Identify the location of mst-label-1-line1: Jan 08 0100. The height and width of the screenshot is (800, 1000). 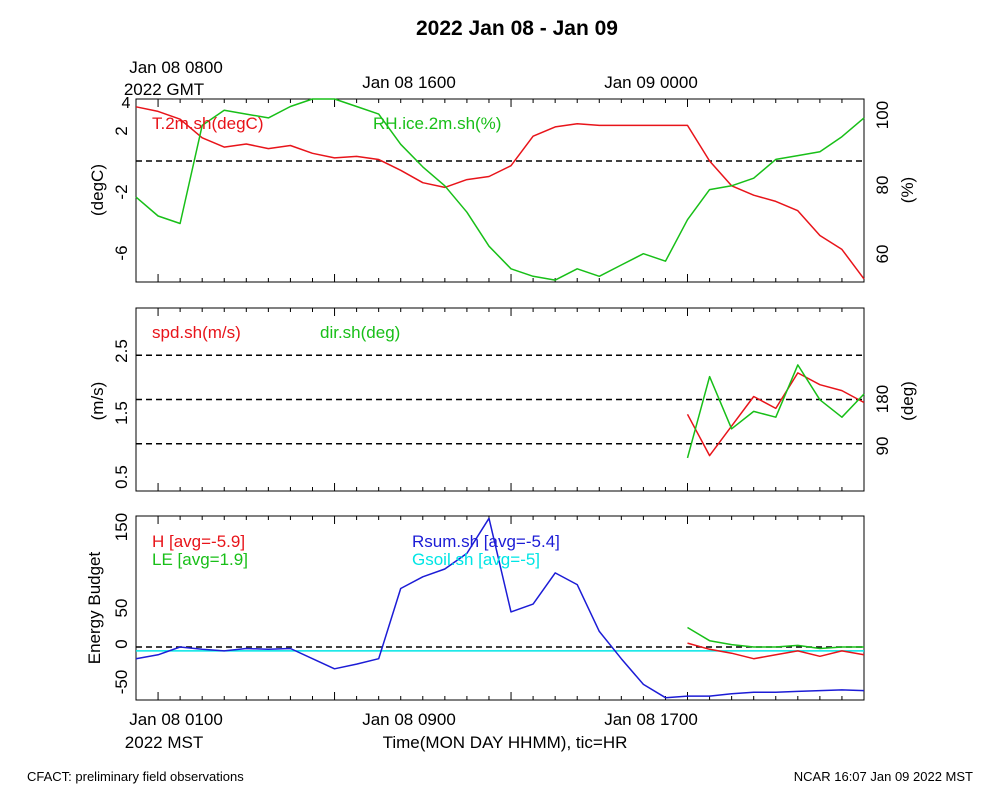
(176, 719).